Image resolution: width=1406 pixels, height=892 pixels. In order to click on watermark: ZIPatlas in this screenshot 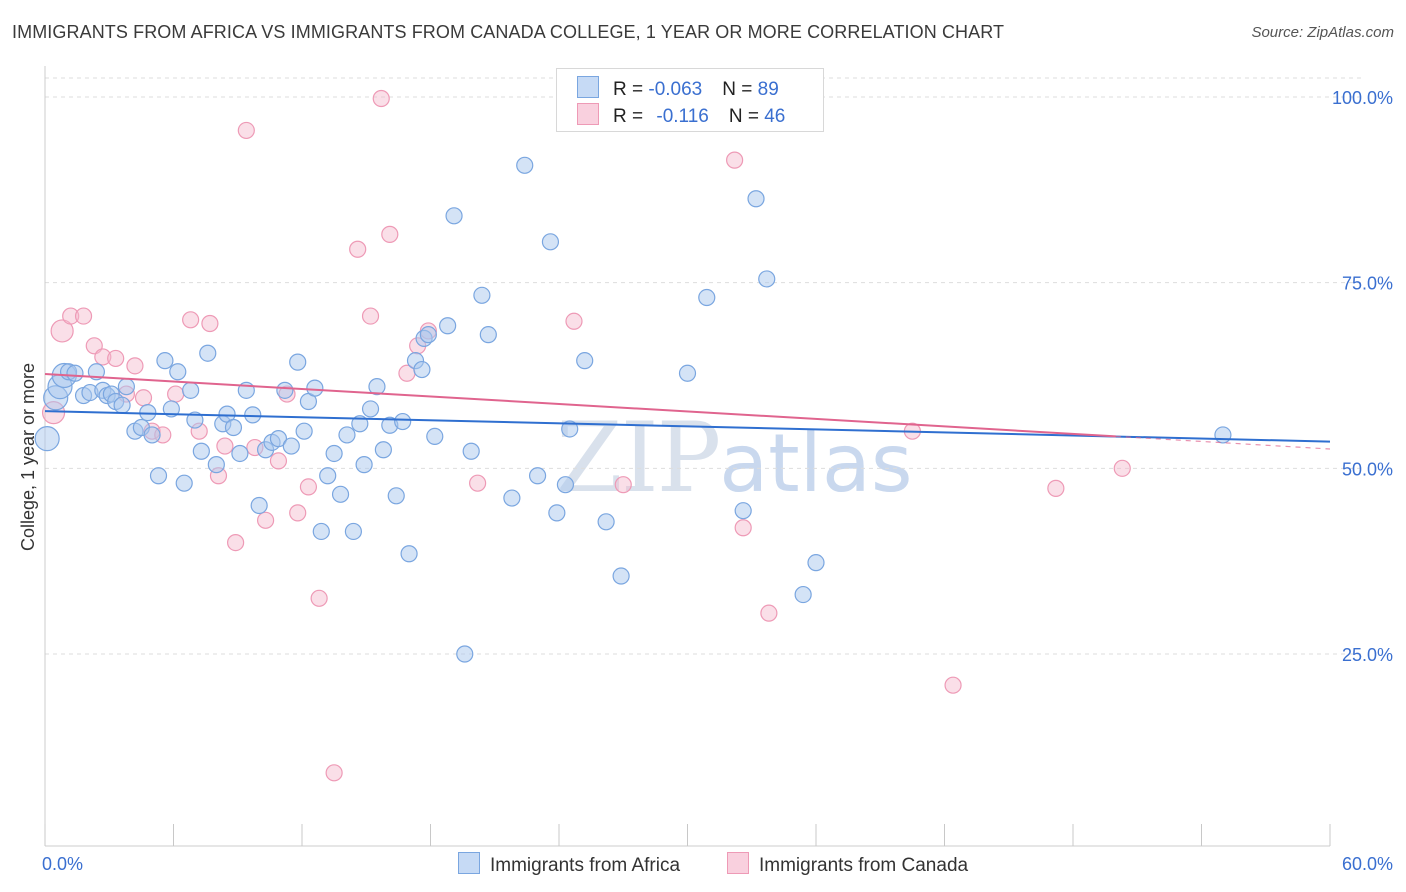, I will do `click(734, 458)`.